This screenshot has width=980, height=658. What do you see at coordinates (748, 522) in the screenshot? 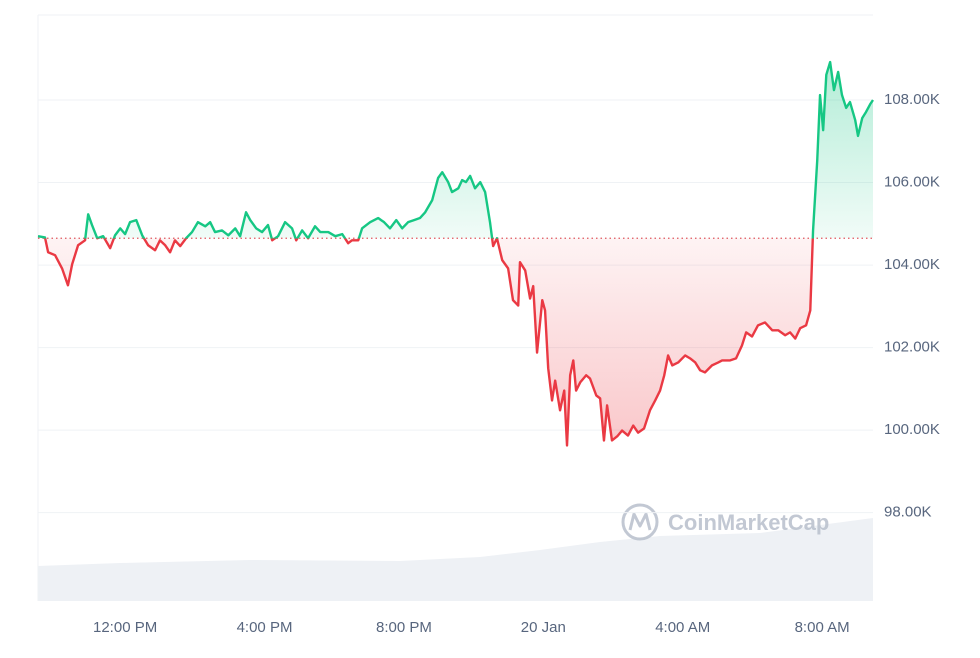
I see `watermark-text: CoinMarketCap` at bounding box center [748, 522].